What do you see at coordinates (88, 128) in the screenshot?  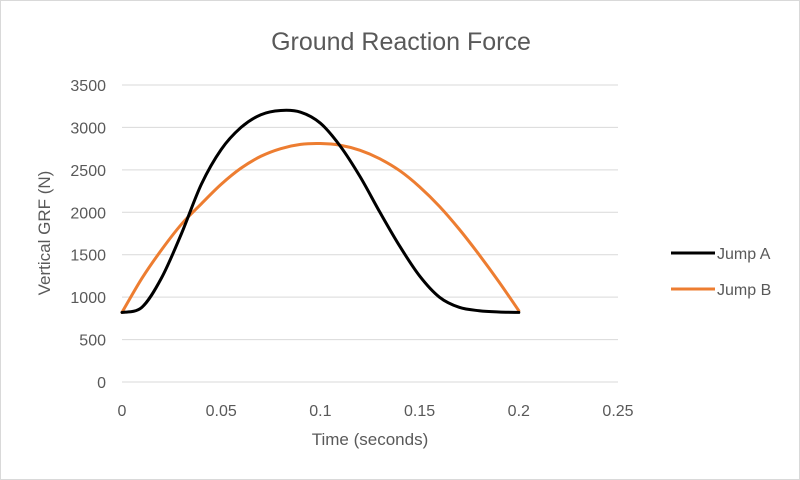 I see `y-tick-label-6: 3000` at bounding box center [88, 128].